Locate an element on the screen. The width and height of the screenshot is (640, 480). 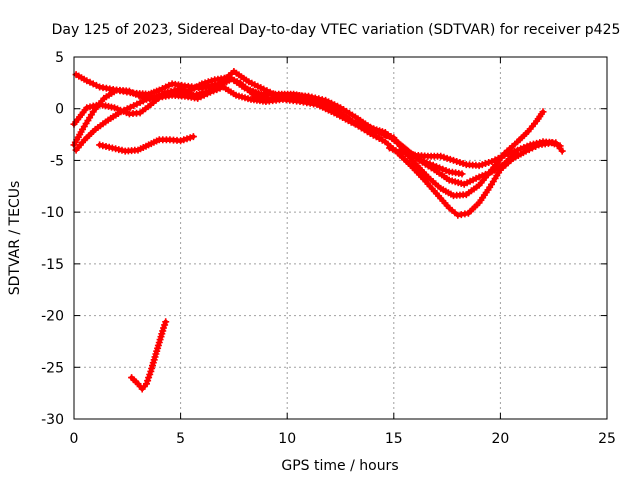
trace-6-markers is located at coordinates (476, 154).